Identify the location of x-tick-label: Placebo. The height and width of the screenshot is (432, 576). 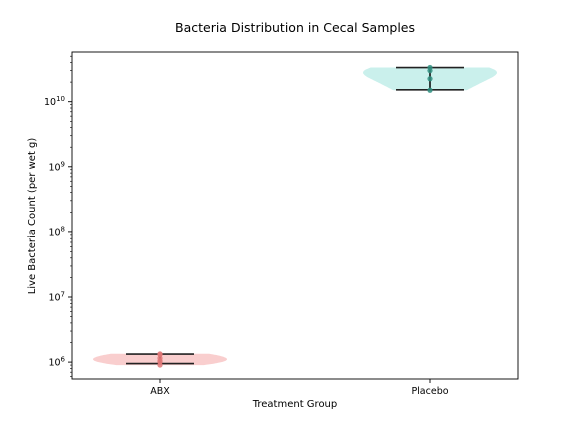
(429, 391).